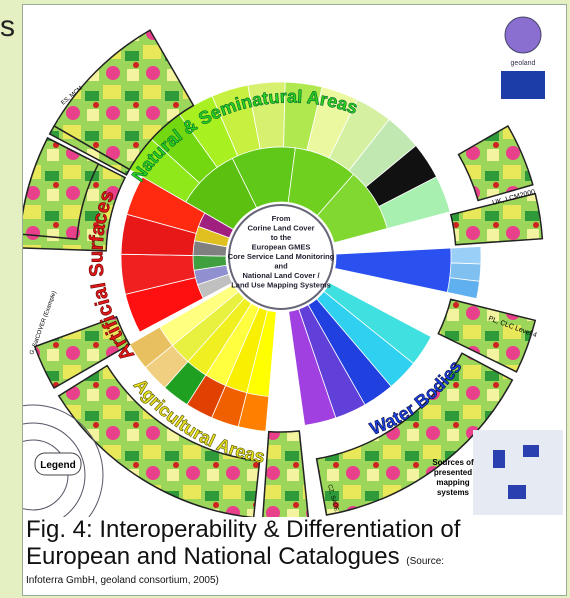 The width and height of the screenshot is (570, 598). What do you see at coordinates (281, 247) in the screenshot?
I see `center-text: European GMES` at bounding box center [281, 247].